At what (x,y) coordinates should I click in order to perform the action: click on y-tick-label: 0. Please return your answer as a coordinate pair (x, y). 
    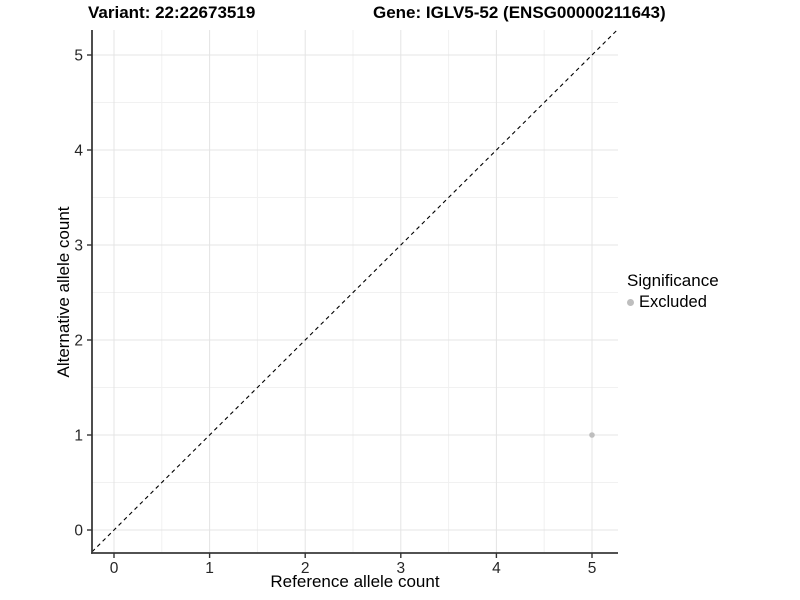
    Looking at the image, I should click on (78, 531).